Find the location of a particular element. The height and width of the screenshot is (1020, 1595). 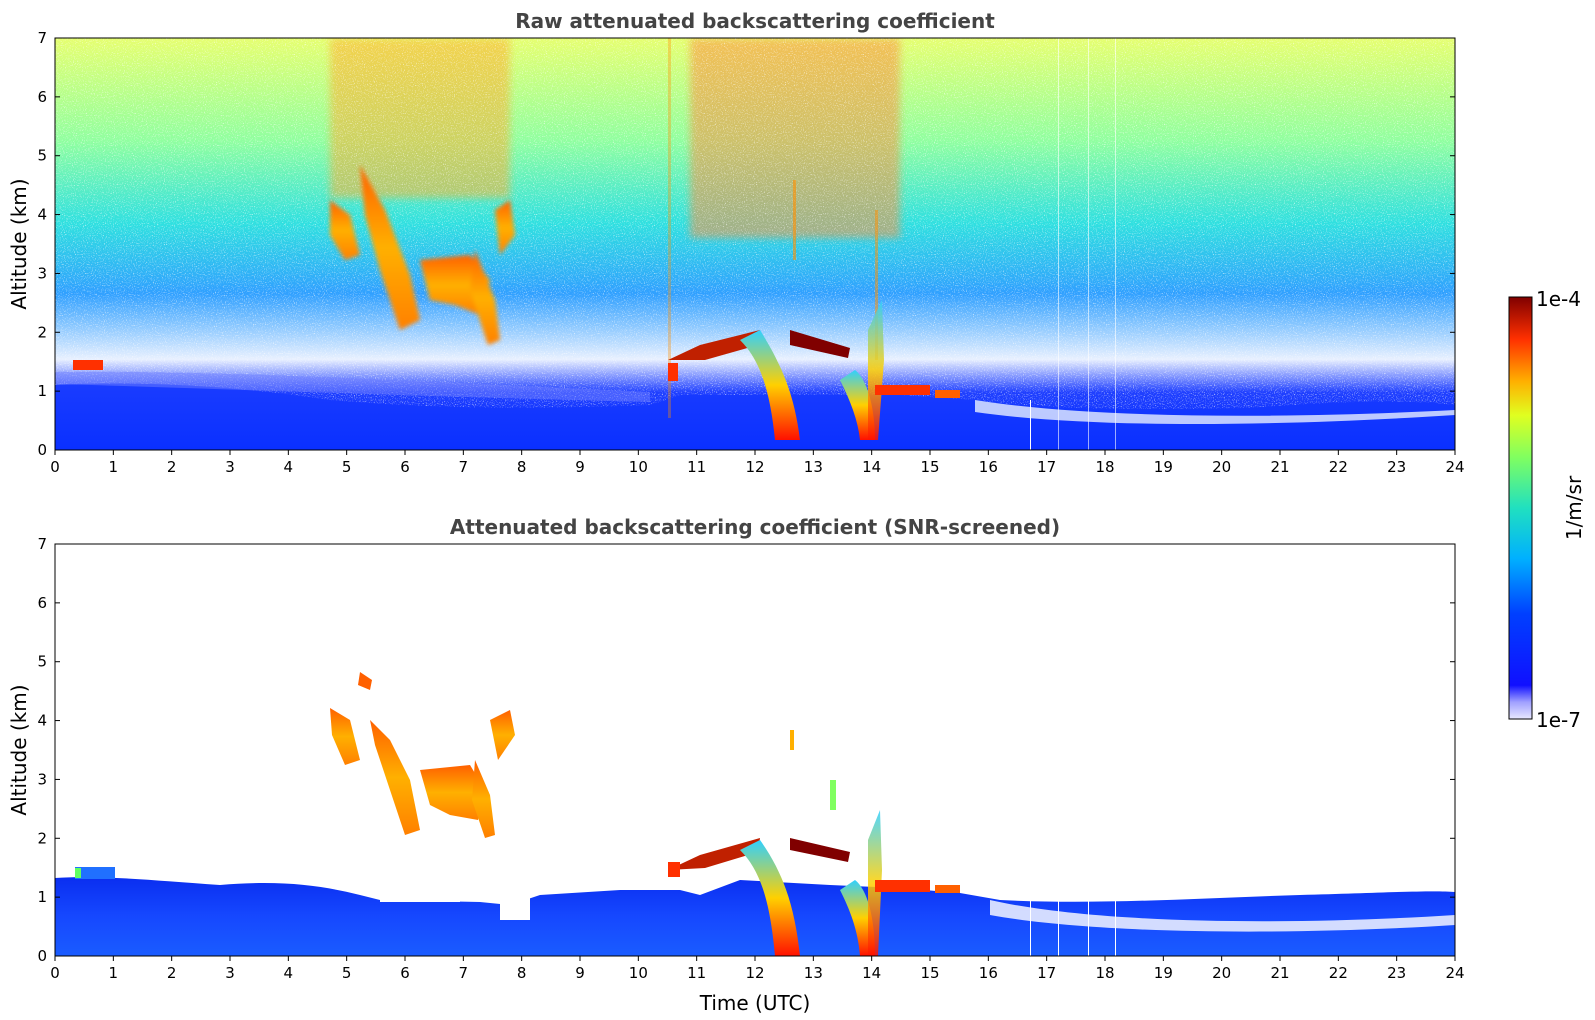

screened-plume-core is located at coordinates (770, 898).